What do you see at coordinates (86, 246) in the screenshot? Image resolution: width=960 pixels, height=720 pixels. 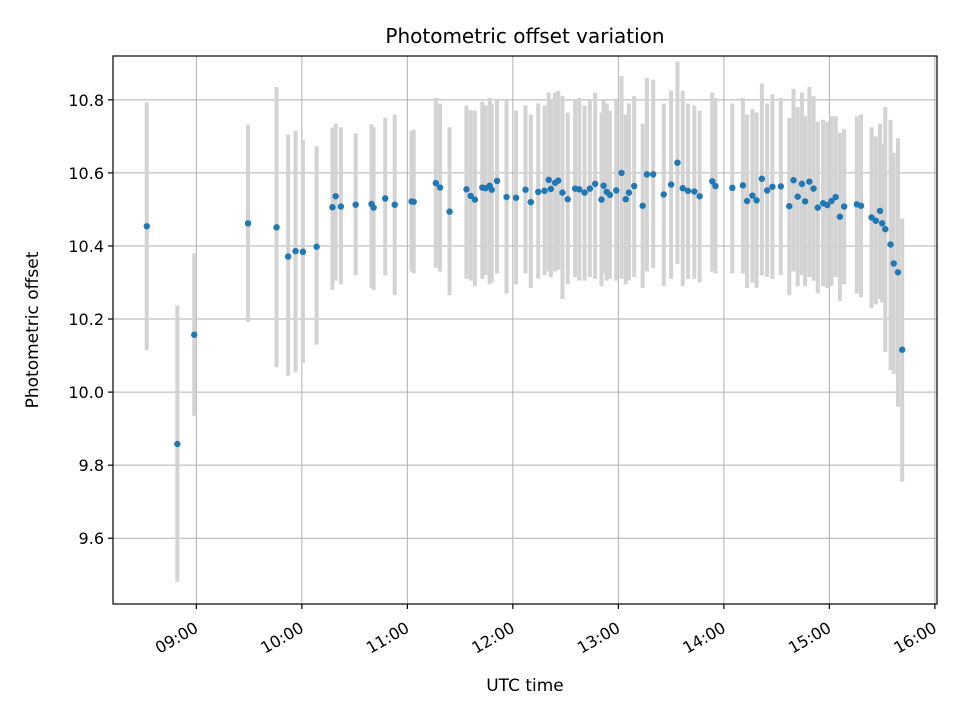 I see `y-tick-label: 10.4` at bounding box center [86, 246].